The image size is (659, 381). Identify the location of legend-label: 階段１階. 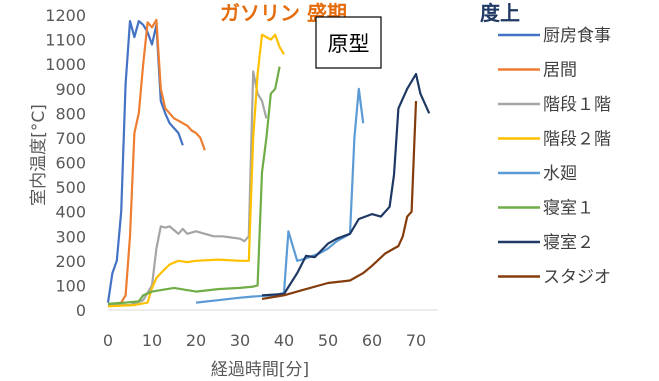
(577, 105).